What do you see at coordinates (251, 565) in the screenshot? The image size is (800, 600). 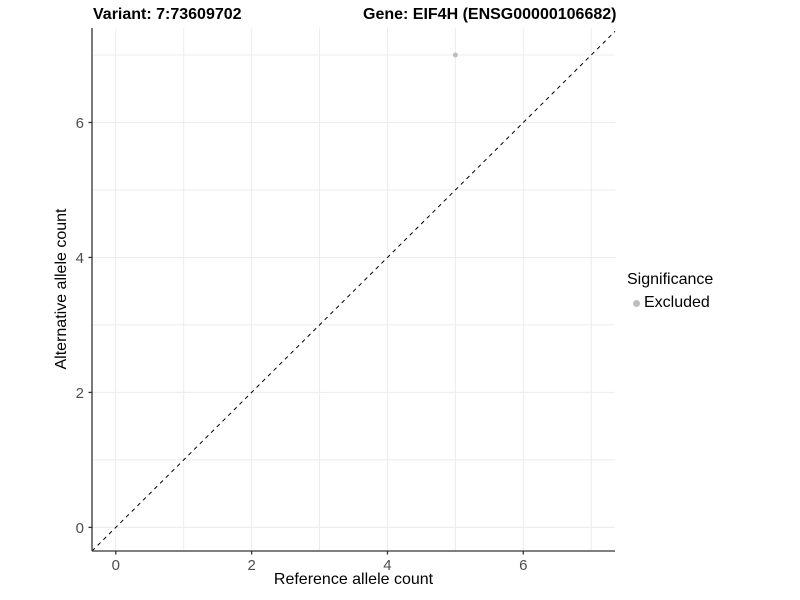 I see `x-tick-label: 2` at bounding box center [251, 565].